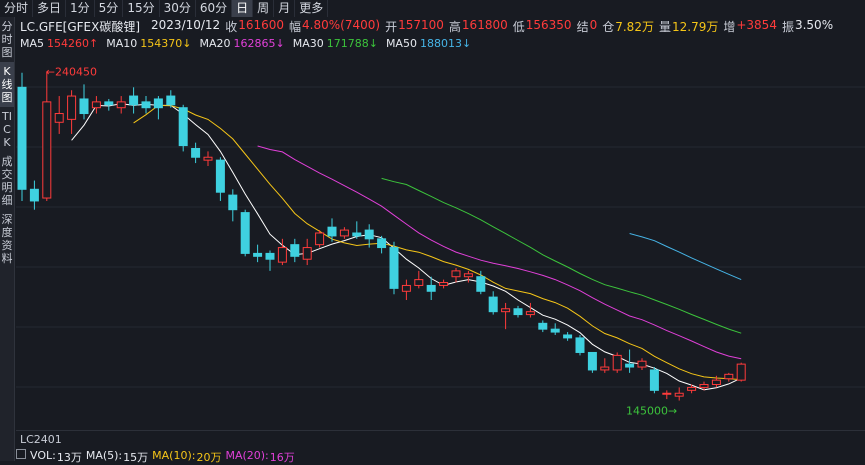 The width and height of the screenshot is (865, 465). What do you see at coordinates (593, 25) in the screenshot?
I see `settle-value: 0` at bounding box center [593, 25].